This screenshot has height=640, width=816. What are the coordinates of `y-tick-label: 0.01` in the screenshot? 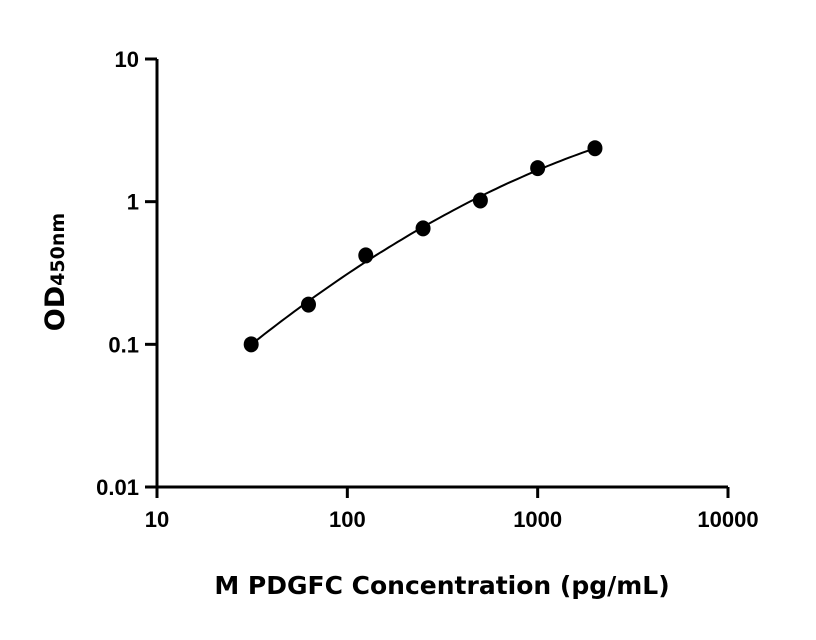 It's located at (117, 487).